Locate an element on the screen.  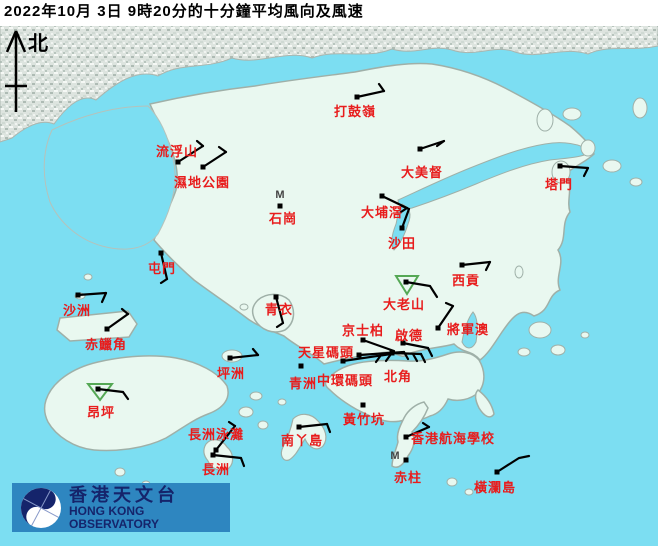
station-label: 塔門 is located at coordinates (559, 184).